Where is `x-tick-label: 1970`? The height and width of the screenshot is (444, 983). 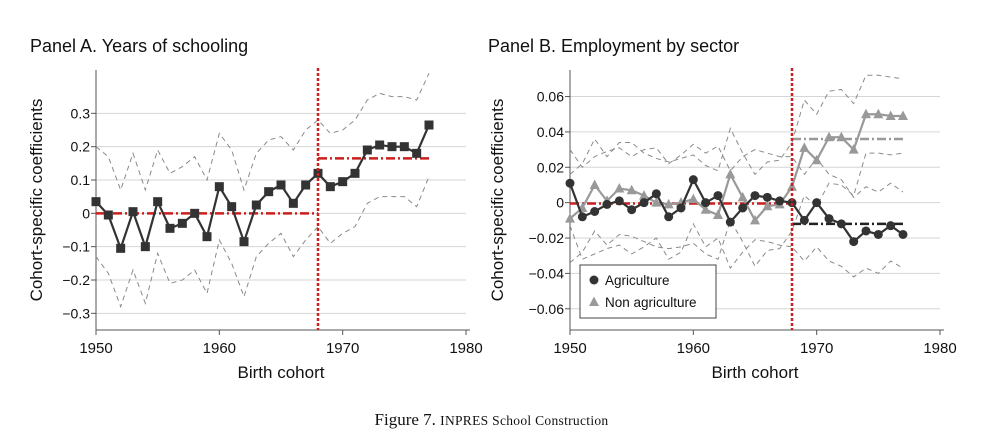
x-tick-label: 1970 is located at coordinates (816, 348).